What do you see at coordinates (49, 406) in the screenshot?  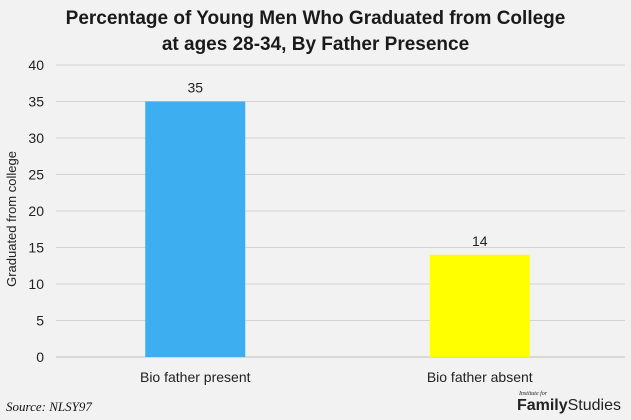 I see `source-note: Source: NLSY97` at bounding box center [49, 406].